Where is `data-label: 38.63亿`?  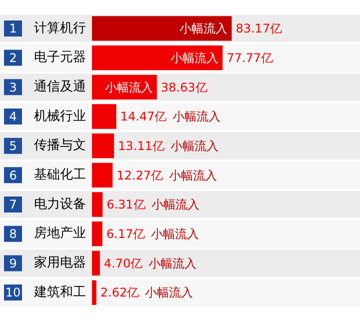
data-label: 38.63亿 is located at coordinates (184, 87).